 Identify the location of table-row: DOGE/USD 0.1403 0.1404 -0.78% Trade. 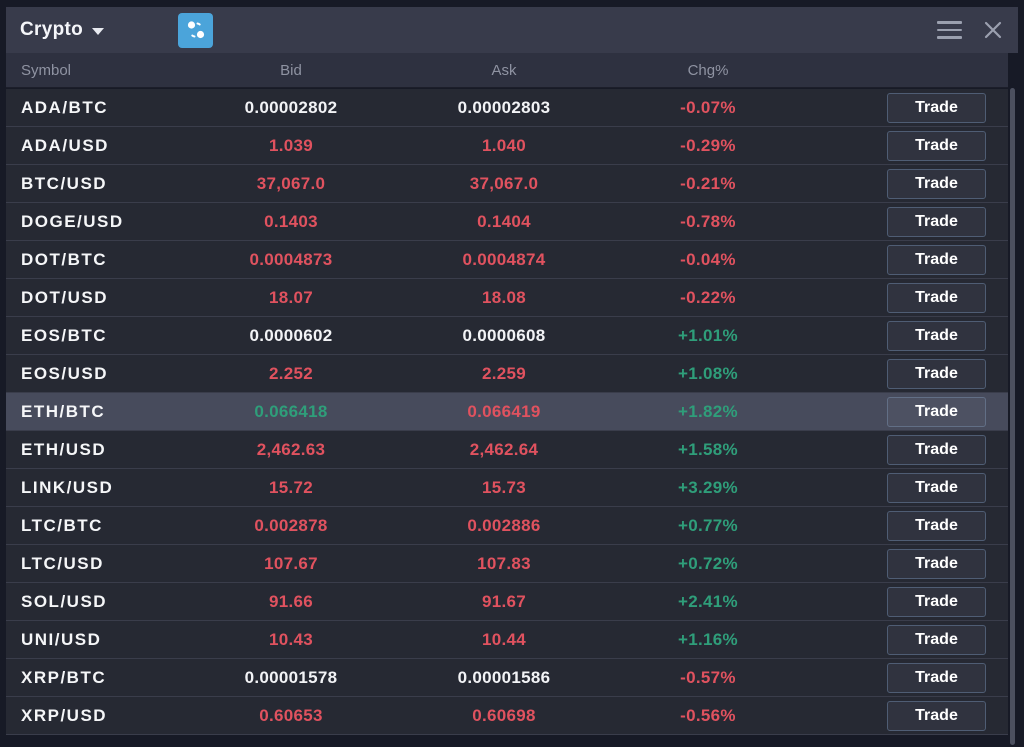
(507, 222).